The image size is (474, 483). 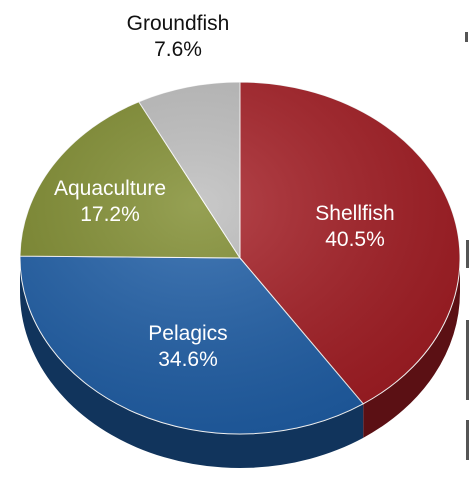 What do you see at coordinates (178, 49) in the screenshot?
I see `slice-percent-groundfish: 7.6%` at bounding box center [178, 49].